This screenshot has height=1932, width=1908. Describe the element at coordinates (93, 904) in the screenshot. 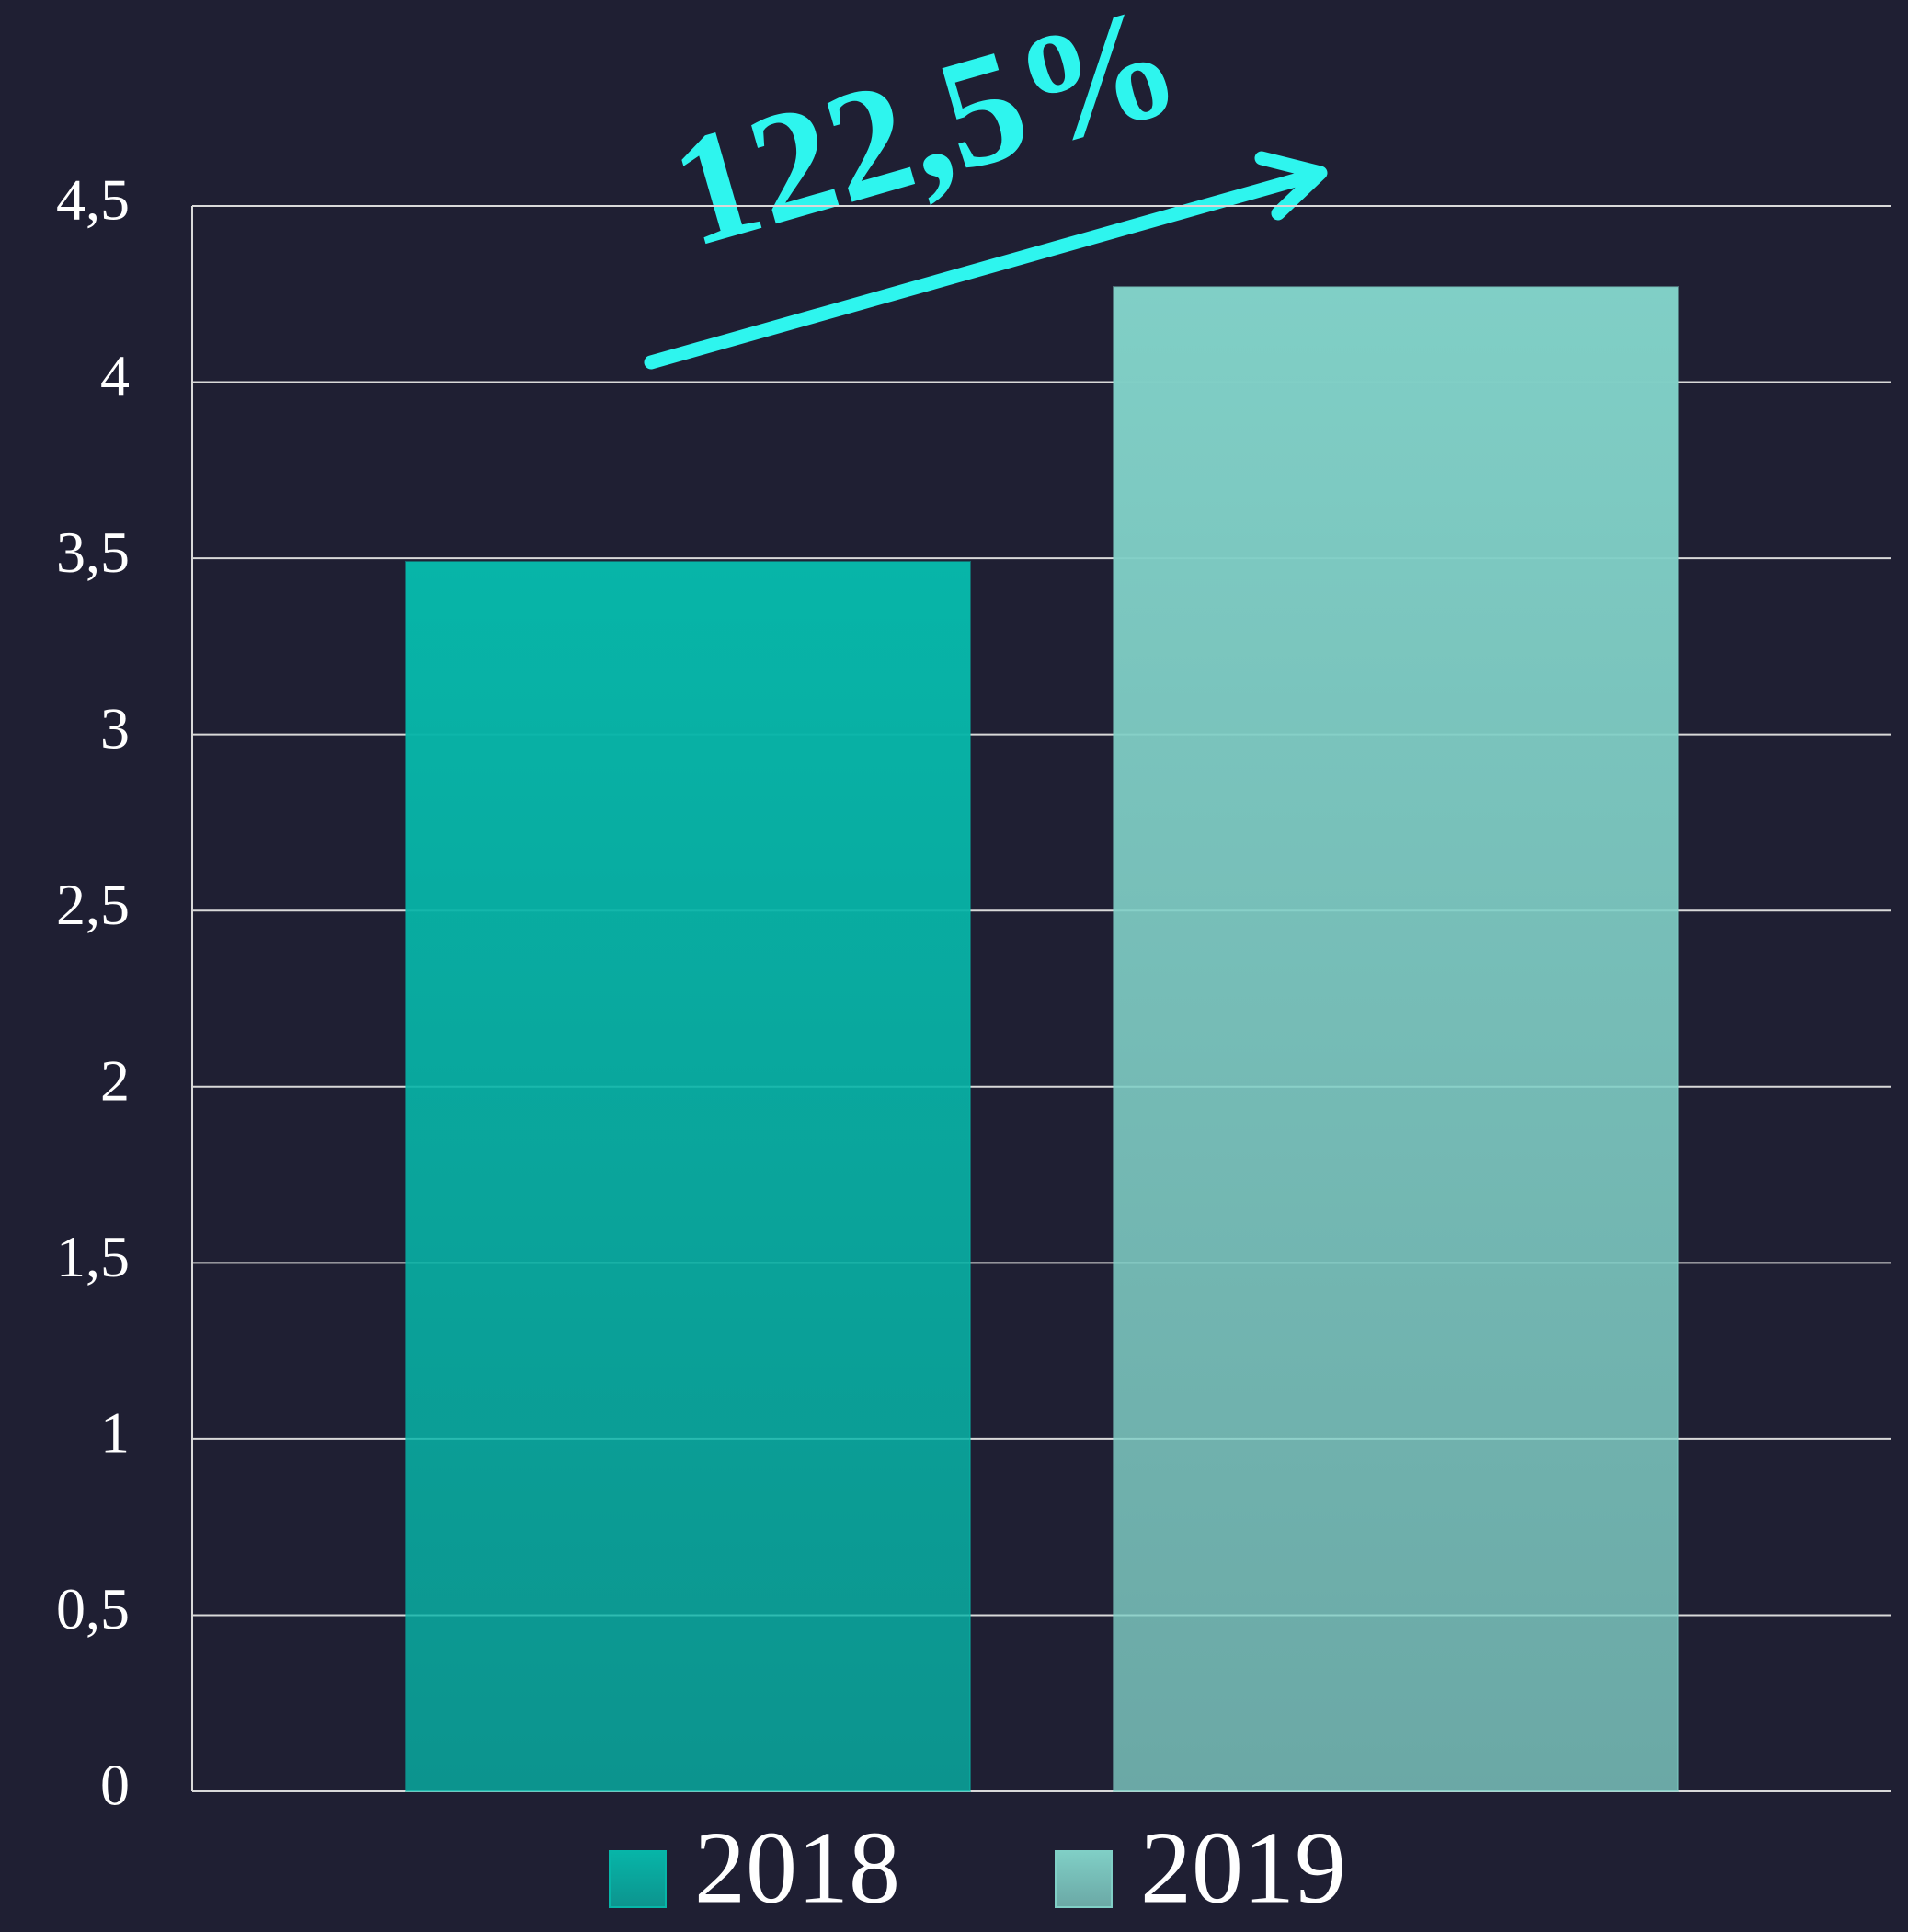

I see `y-tick-label: 2,5` at that location.